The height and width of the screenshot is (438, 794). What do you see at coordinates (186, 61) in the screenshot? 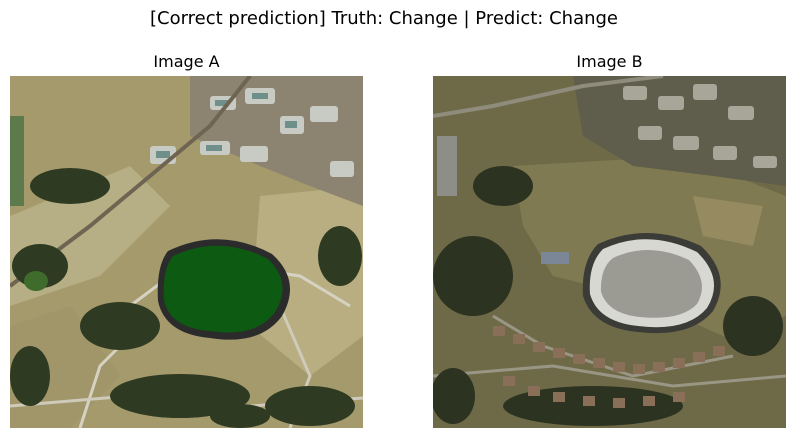
I see `image-a-title: Image A` at bounding box center [186, 61].